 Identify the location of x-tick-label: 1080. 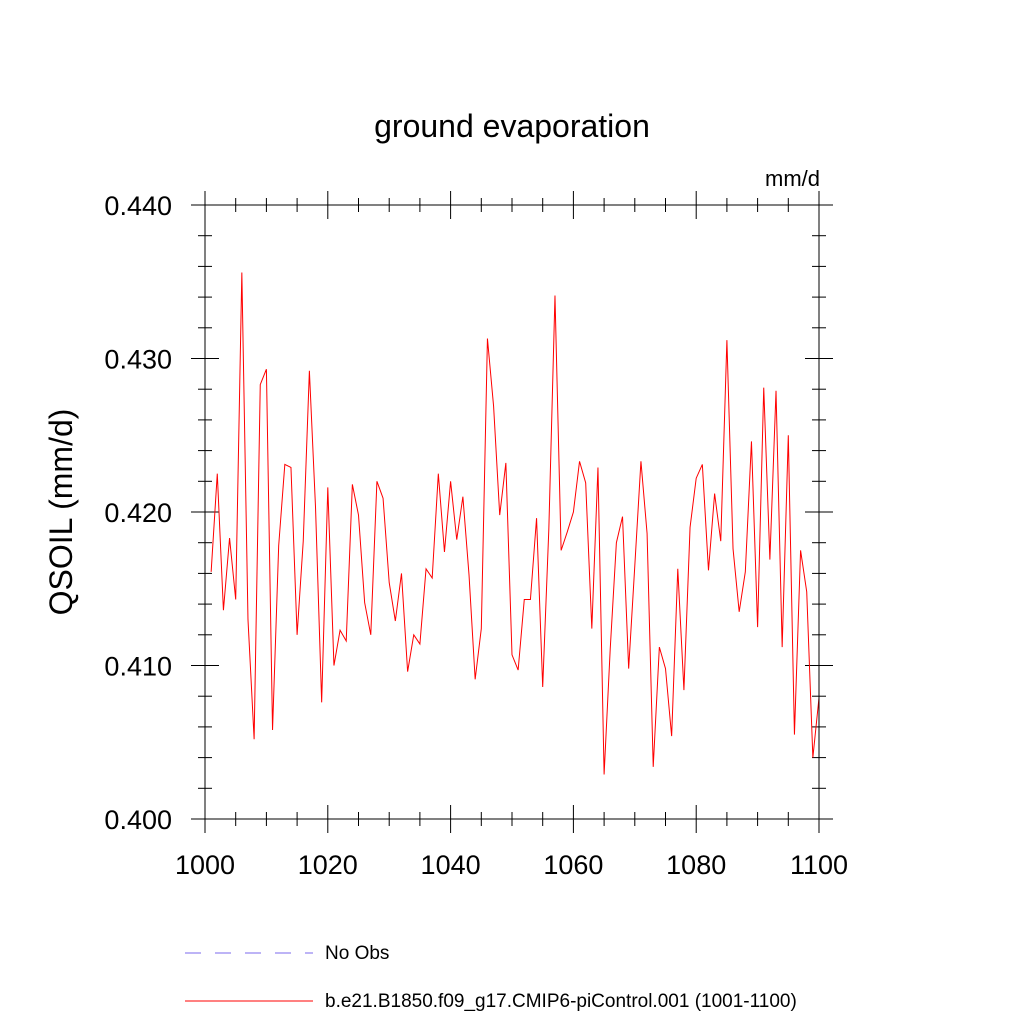
(696, 865).